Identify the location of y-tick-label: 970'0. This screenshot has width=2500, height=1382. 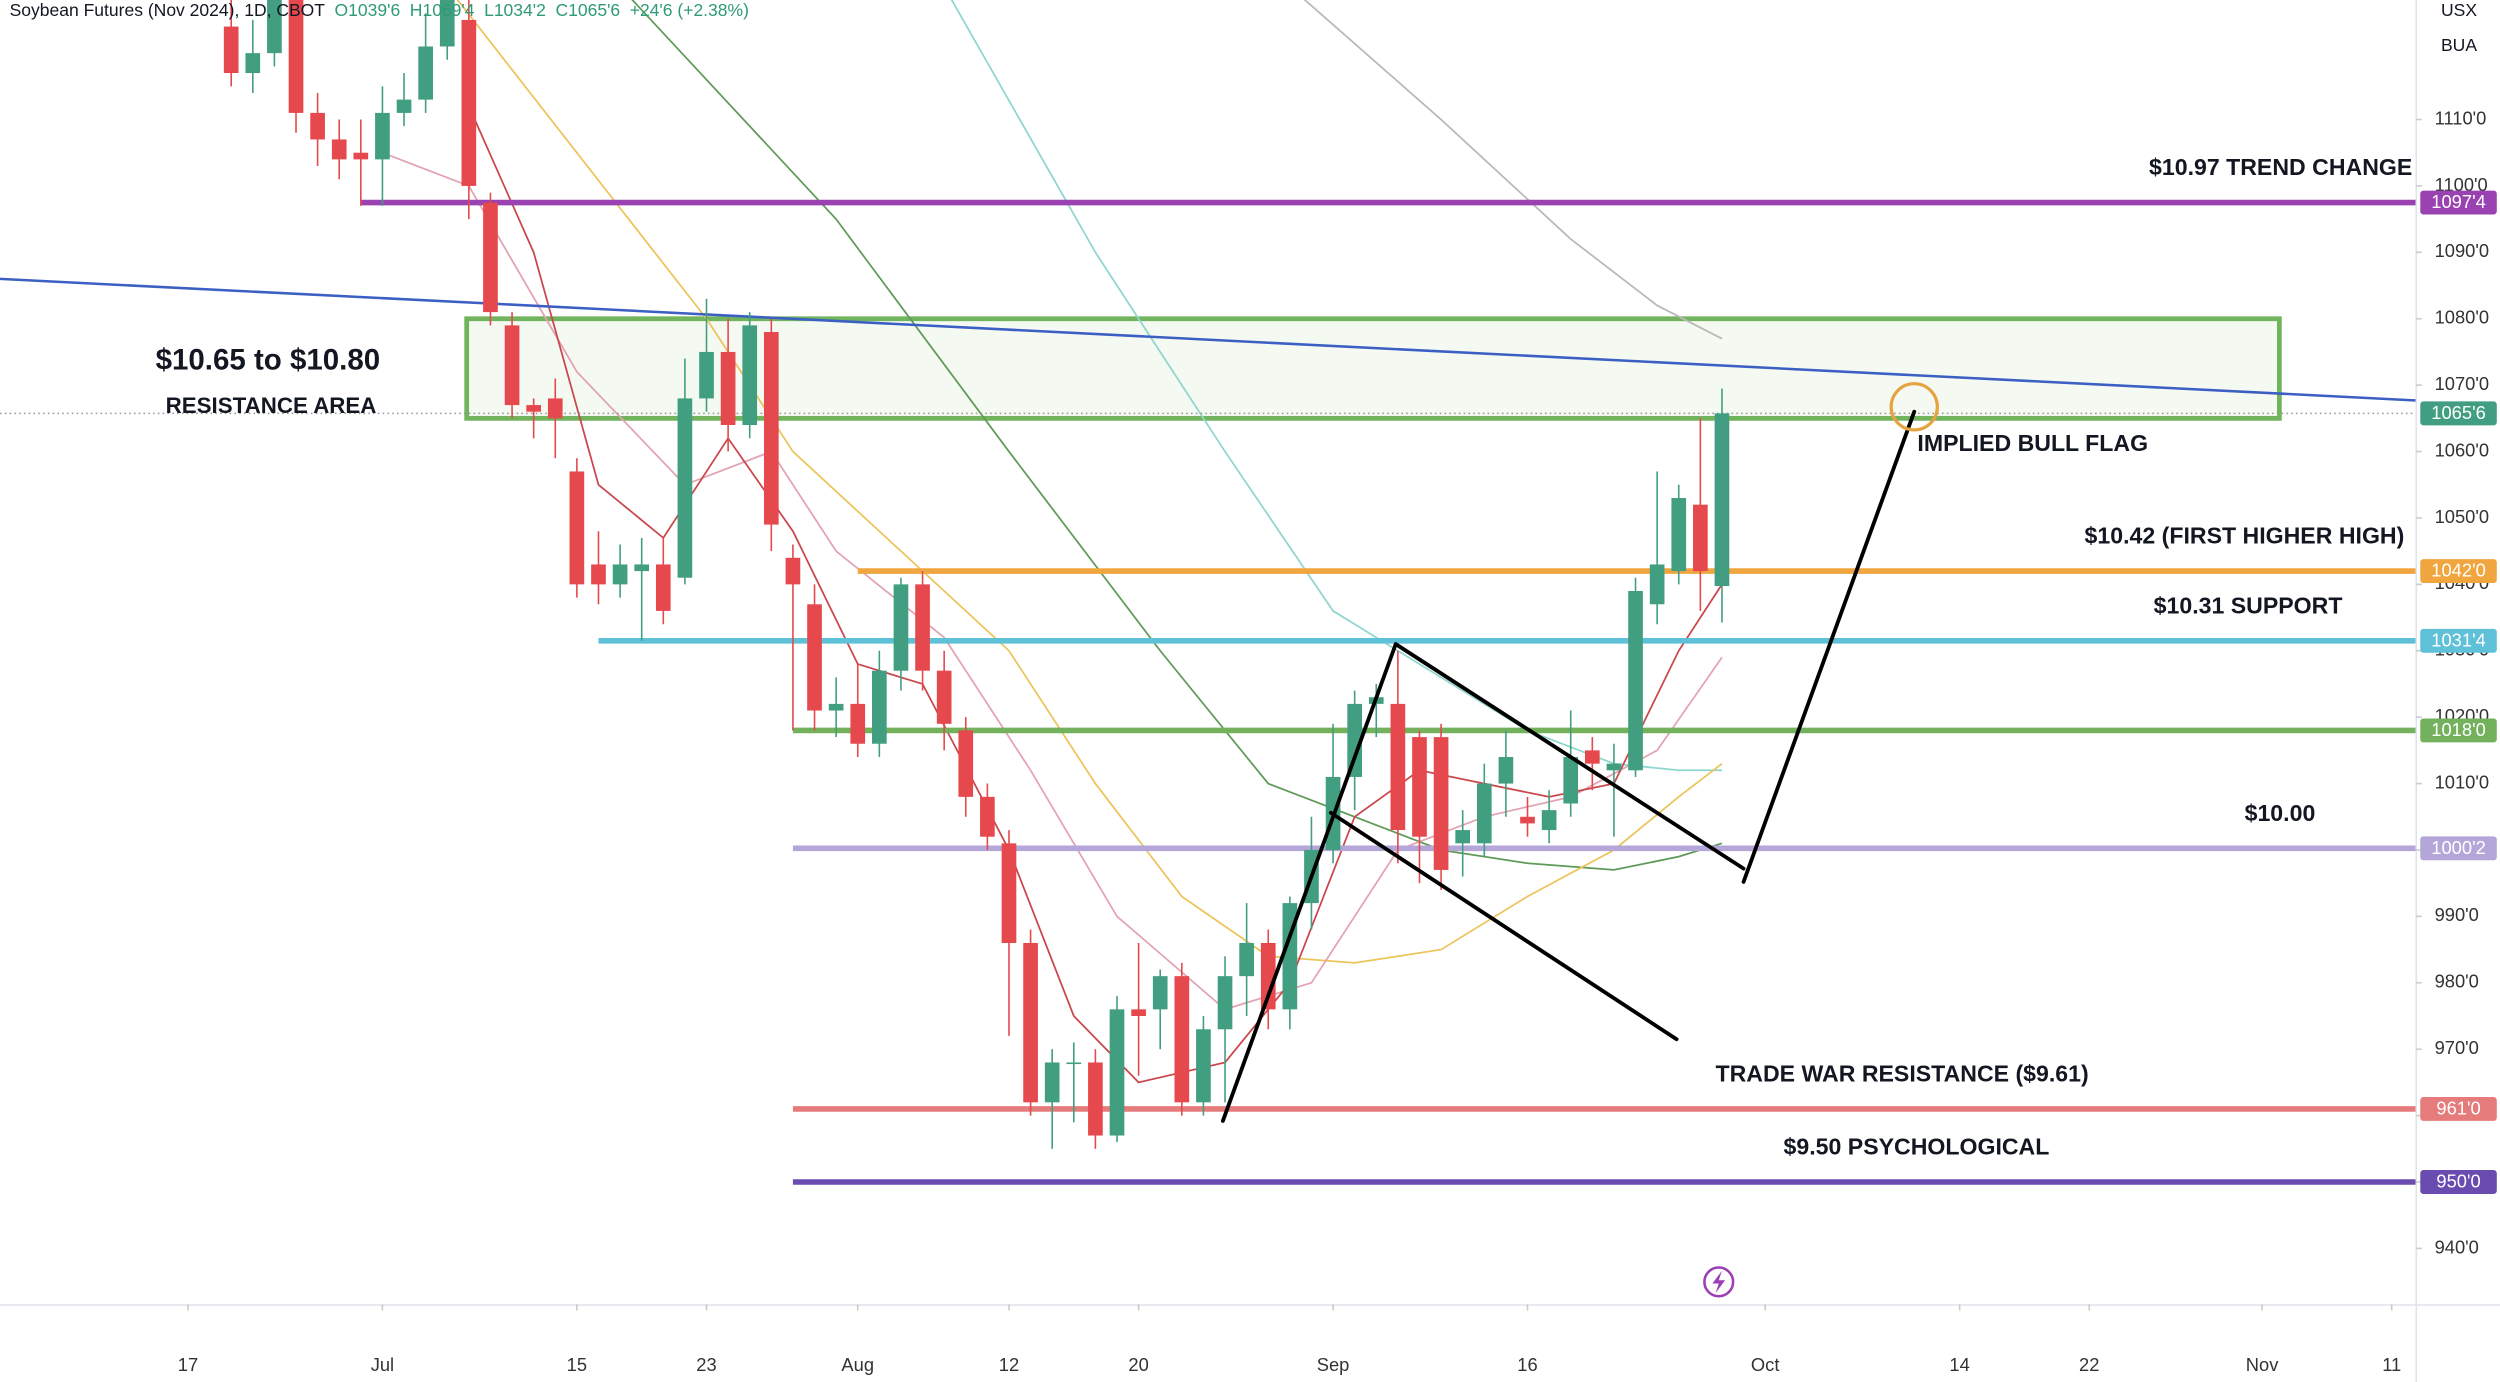
(2457, 1047).